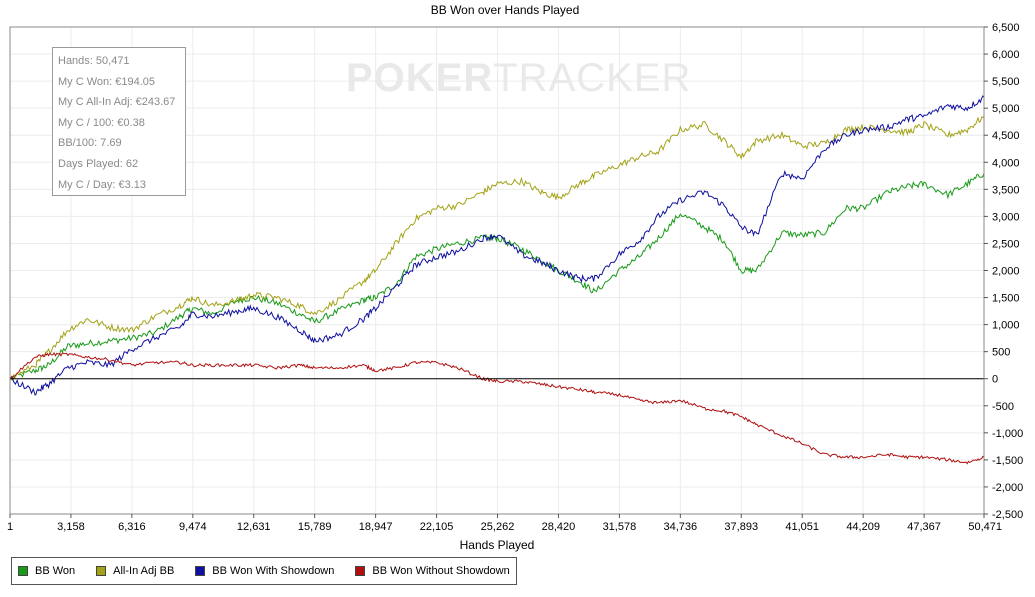  What do you see at coordinates (681, 527) in the screenshot?
I see `x-tick-label: 34,736` at bounding box center [681, 527].